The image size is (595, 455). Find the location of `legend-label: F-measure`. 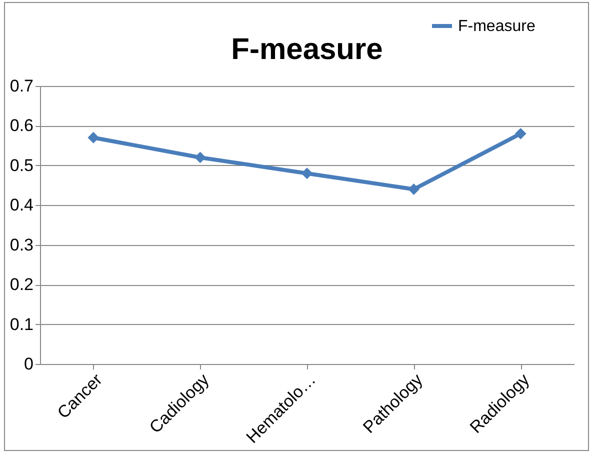

legend-label: F-measure is located at coordinates (497, 26).